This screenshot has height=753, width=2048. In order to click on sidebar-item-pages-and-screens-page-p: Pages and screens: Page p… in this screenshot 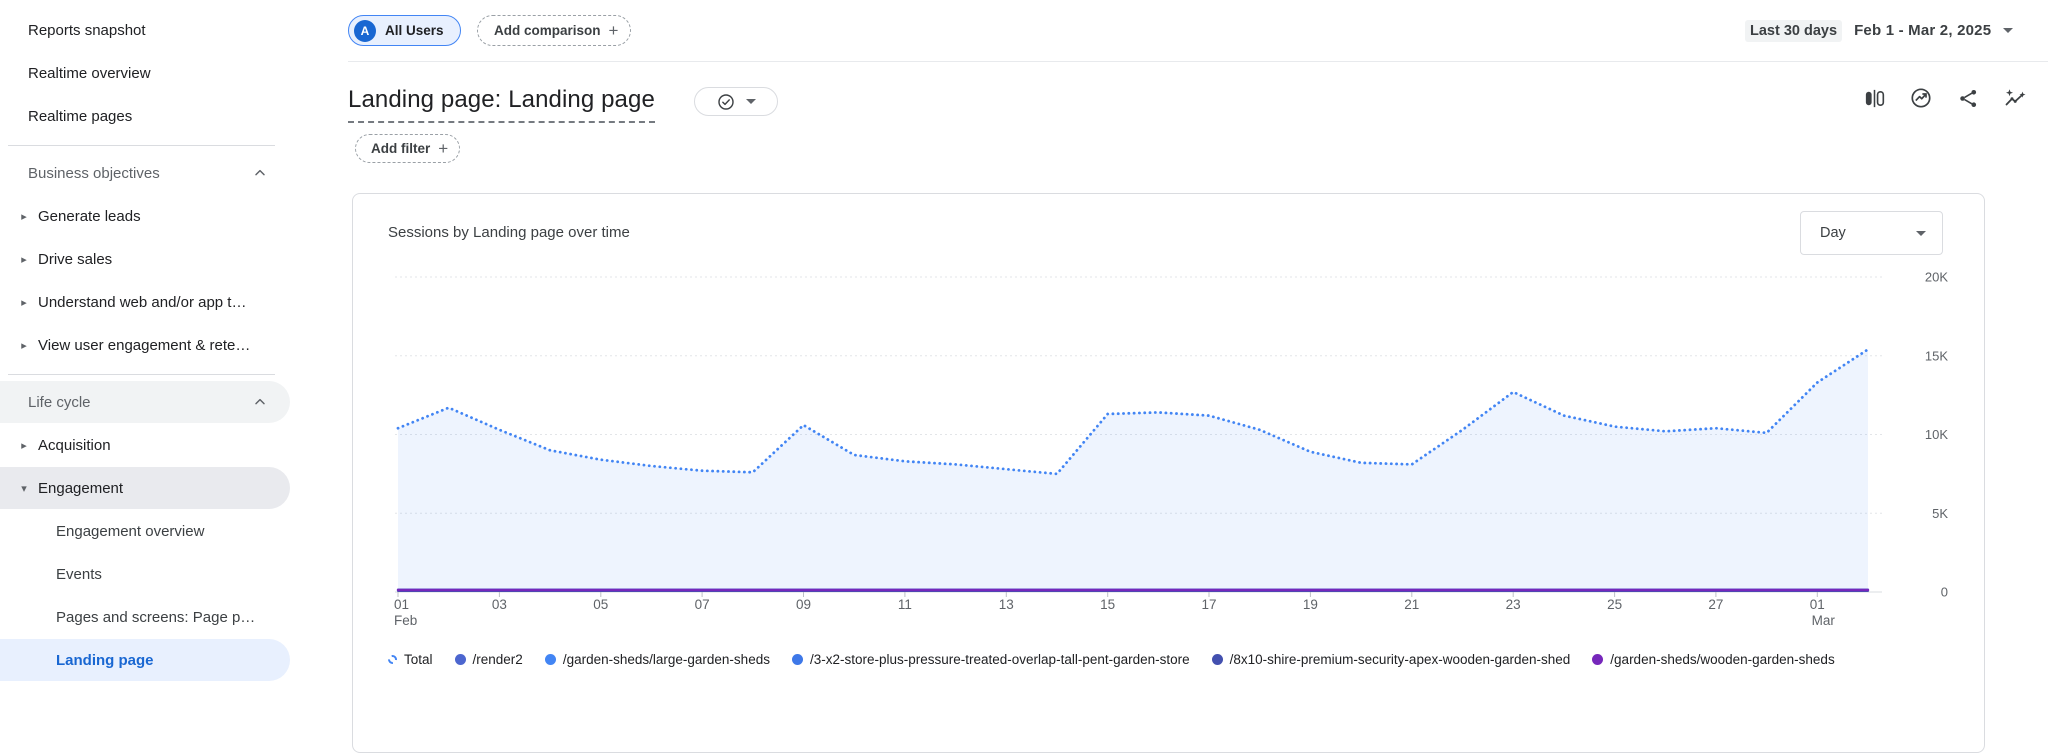, I will do `click(145, 617)`.